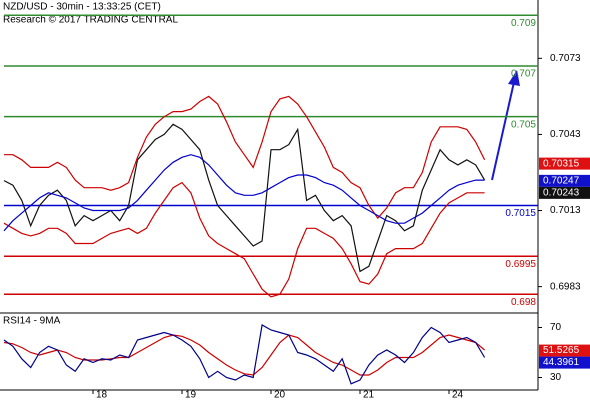 This screenshot has height=400, width=590. I want to click on level-label: 0.707, so click(523, 74).